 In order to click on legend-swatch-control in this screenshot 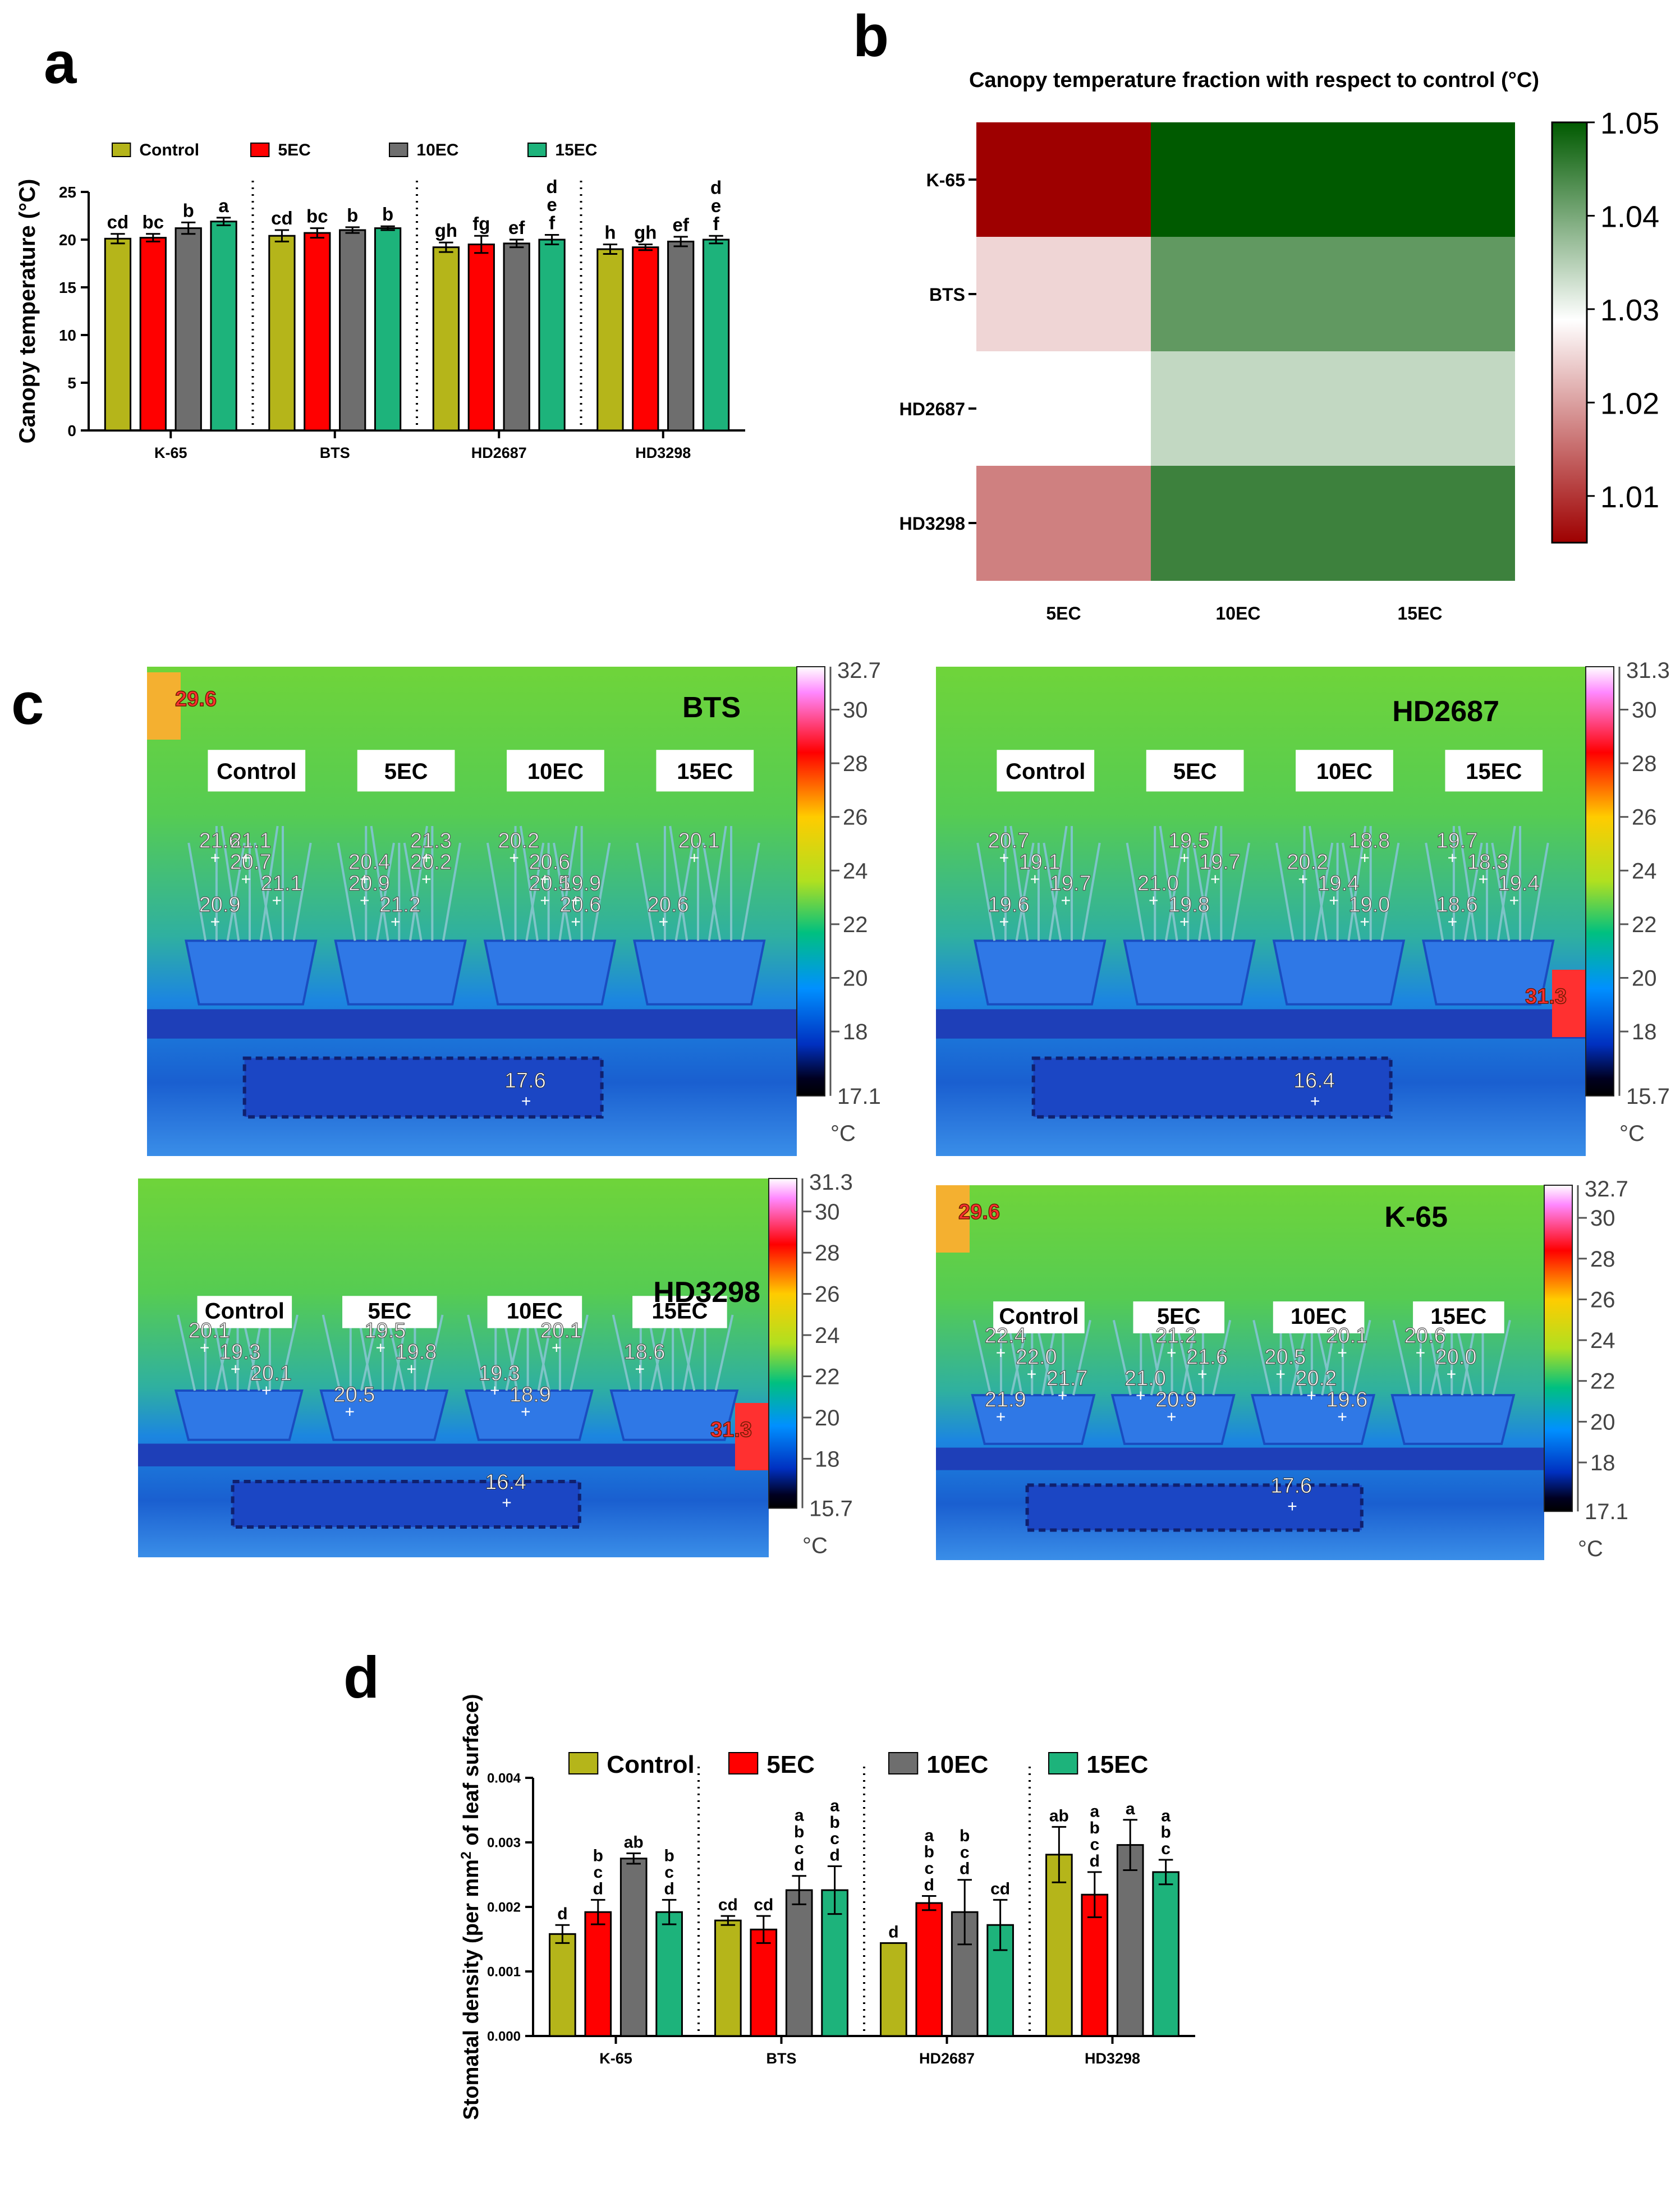, I will do `click(122, 150)`.